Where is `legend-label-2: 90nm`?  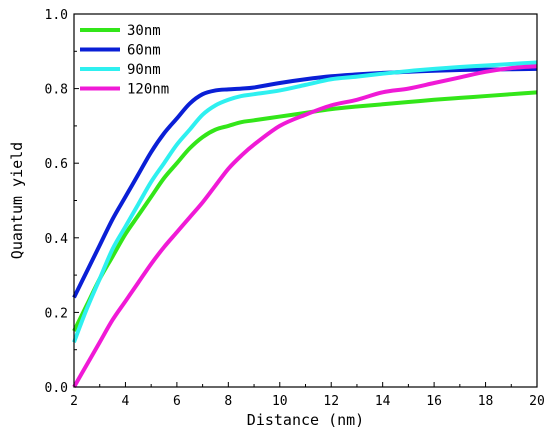
legend-label-2: 90nm is located at coordinates (144, 70).